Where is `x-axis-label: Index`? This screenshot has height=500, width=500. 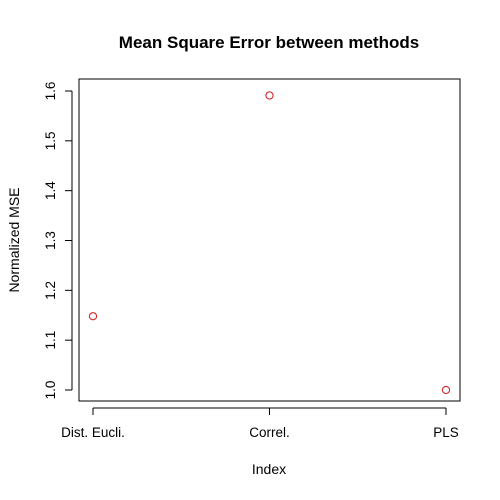
x-axis-label: Index is located at coordinates (269, 469).